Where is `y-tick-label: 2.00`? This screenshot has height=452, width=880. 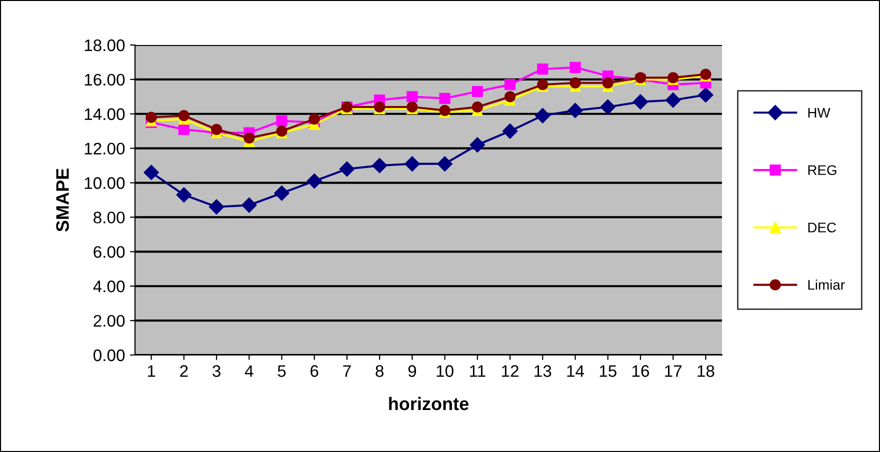 y-tick-label: 2.00 is located at coordinates (109, 320).